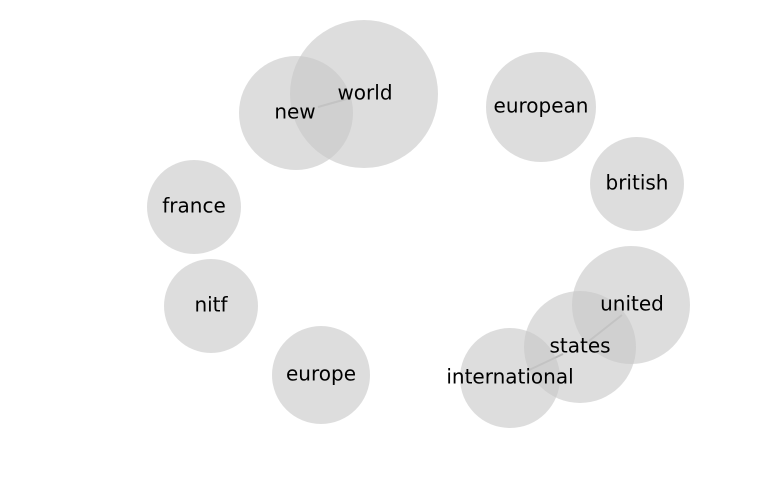 This screenshot has width=768, height=500. I want to click on node-circle-european, so click(541, 107).